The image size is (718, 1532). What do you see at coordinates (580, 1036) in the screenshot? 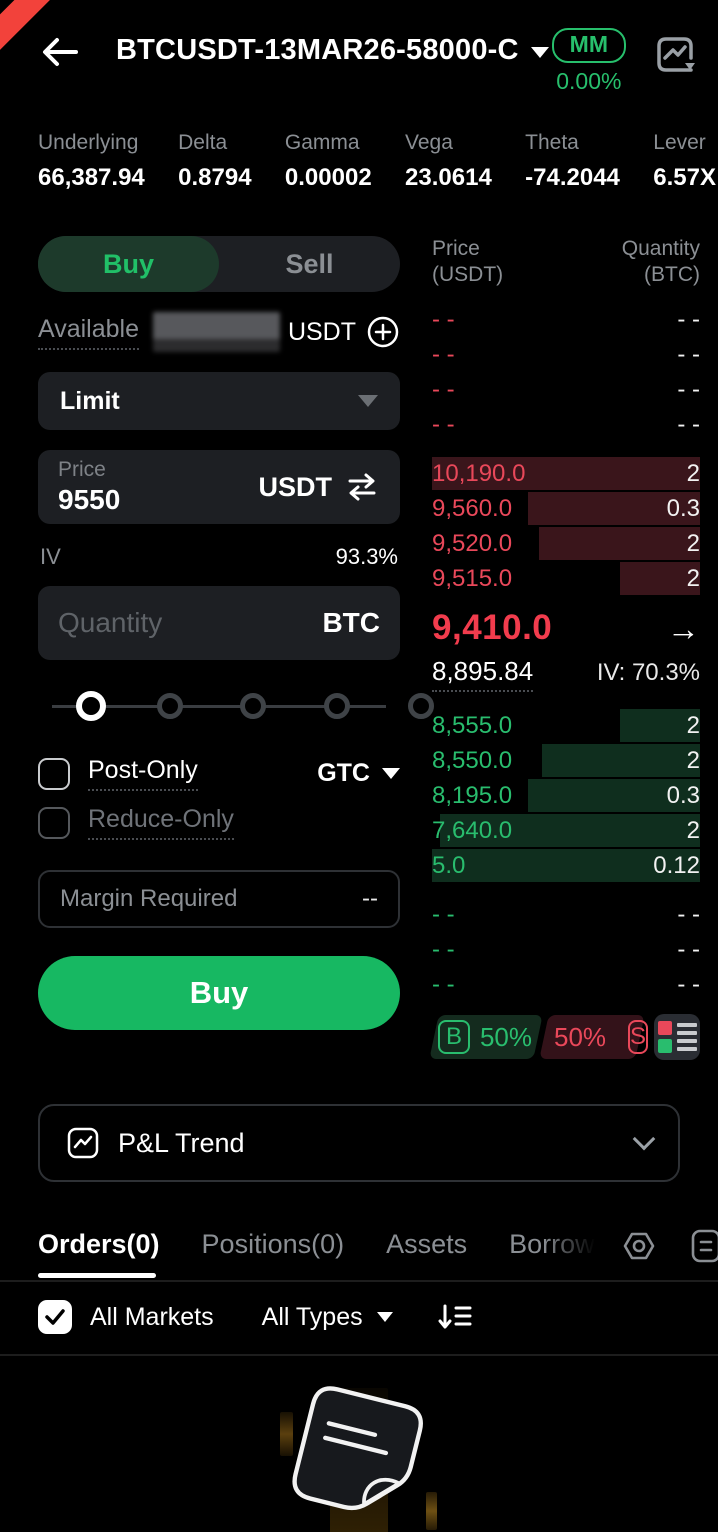
I see `sell-ratio-pct: 50%` at bounding box center [580, 1036].